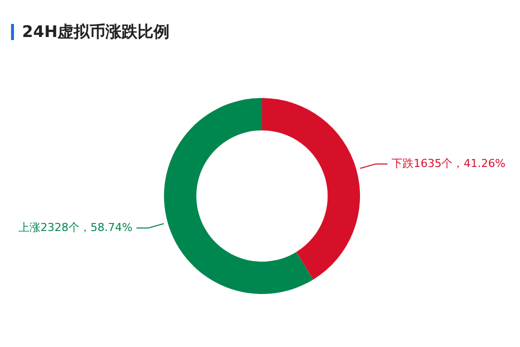 The image size is (520, 347). I want to click on slice-label: 上涨2328个，58.74%, so click(75, 227).